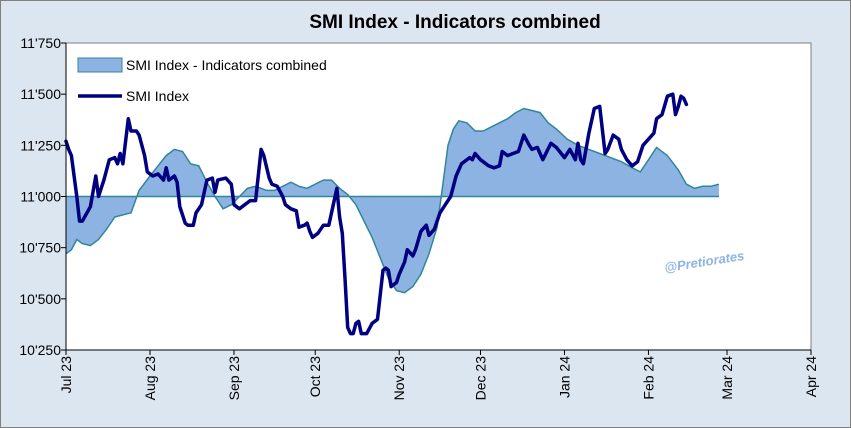 Image resolution: width=851 pixels, height=428 pixels. What do you see at coordinates (40, 299) in the screenshot?
I see `y-tick-label: 10'500` at bounding box center [40, 299].